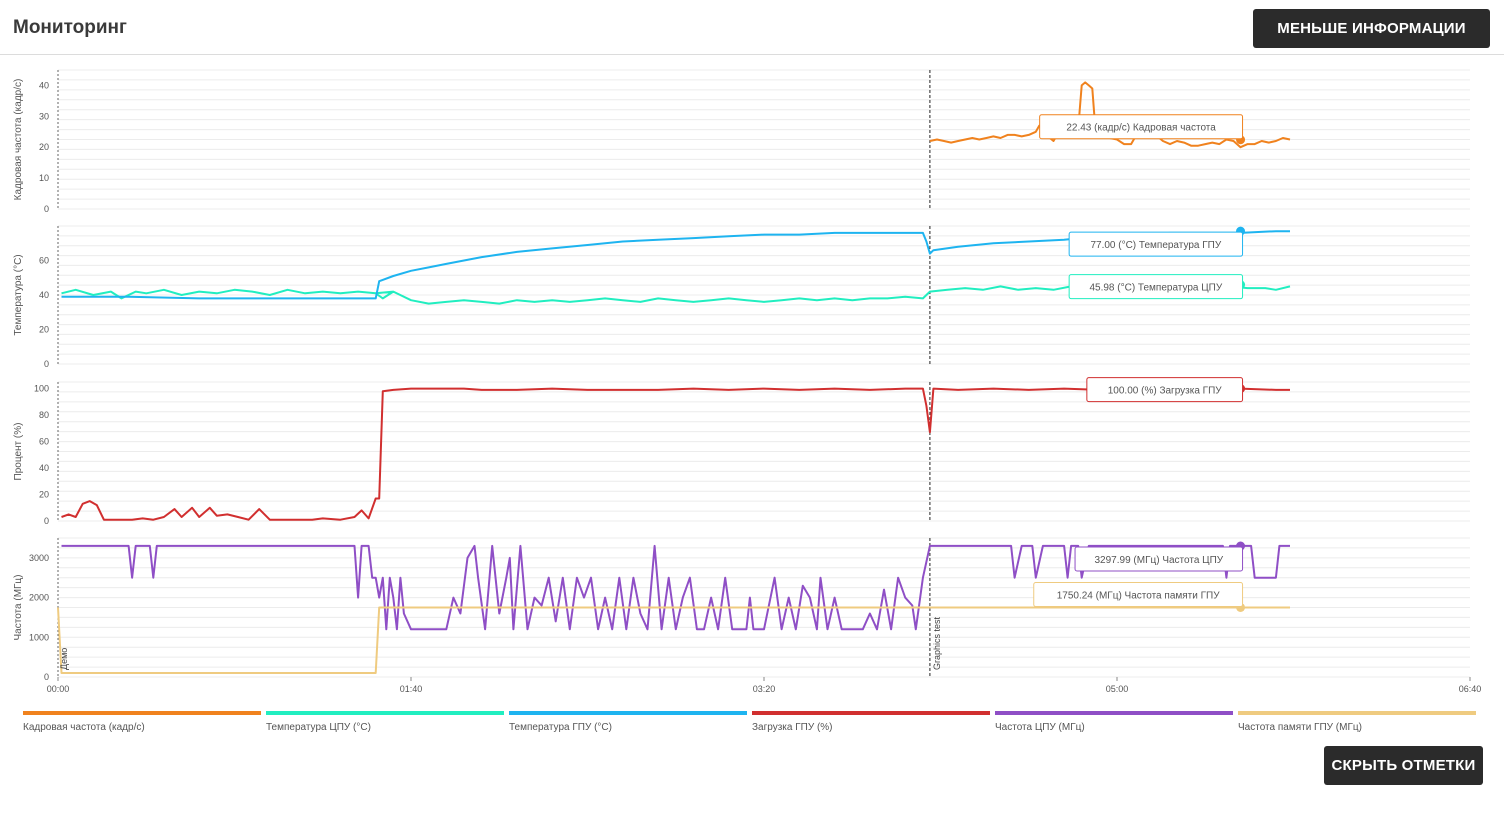 Image resolution: width=1504 pixels, height=813 pixels. Describe the element at coordinates (39, 558) in the screenshot. I see `y-tick-label: 3000` at that location.